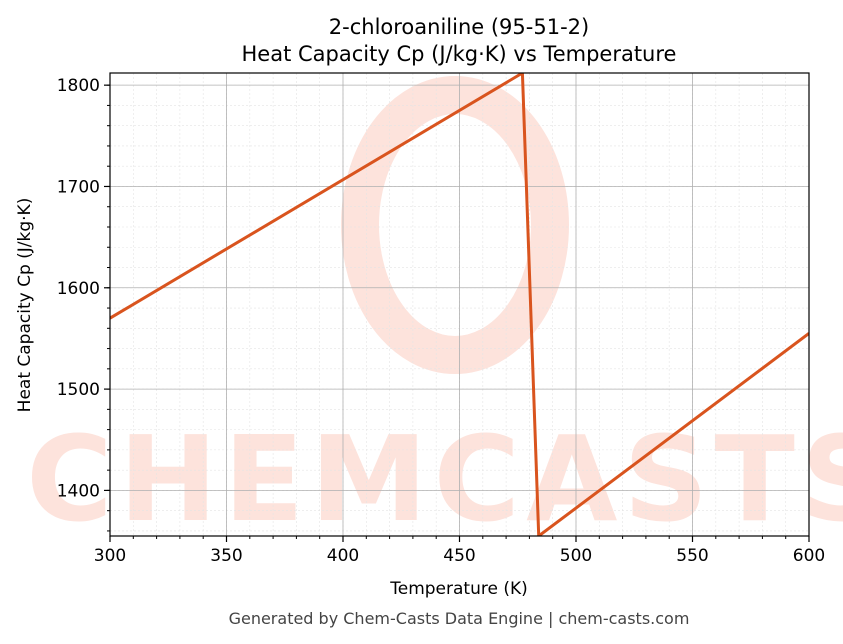  I want to click on x-tick-label: 600, so click(809, 556).